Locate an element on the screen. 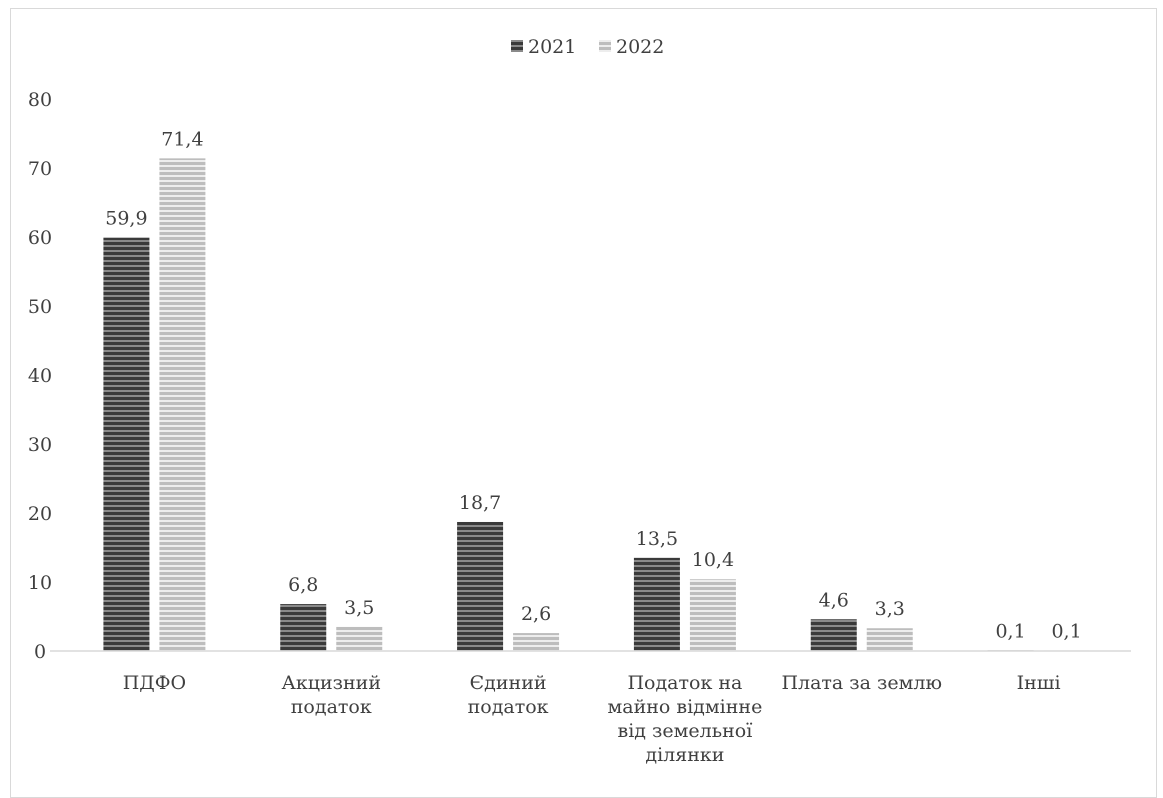 The image size is (1163, 798). legend-swatch-2021 is located at coordinates (517, 46).